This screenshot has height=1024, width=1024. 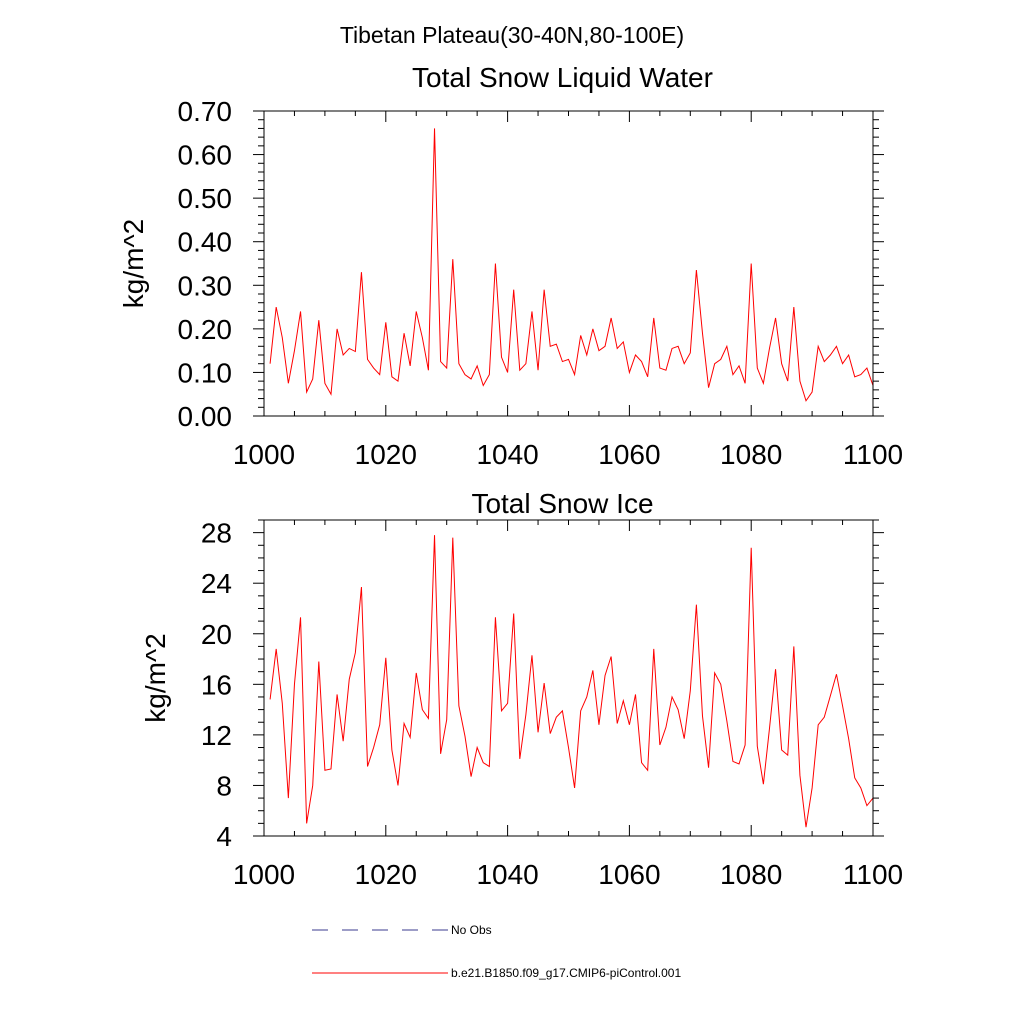 What do you see at coordinates (205, 416) in the screenshot?
I see `y-tick-label: 0.00` at bounding box center [205, 416].